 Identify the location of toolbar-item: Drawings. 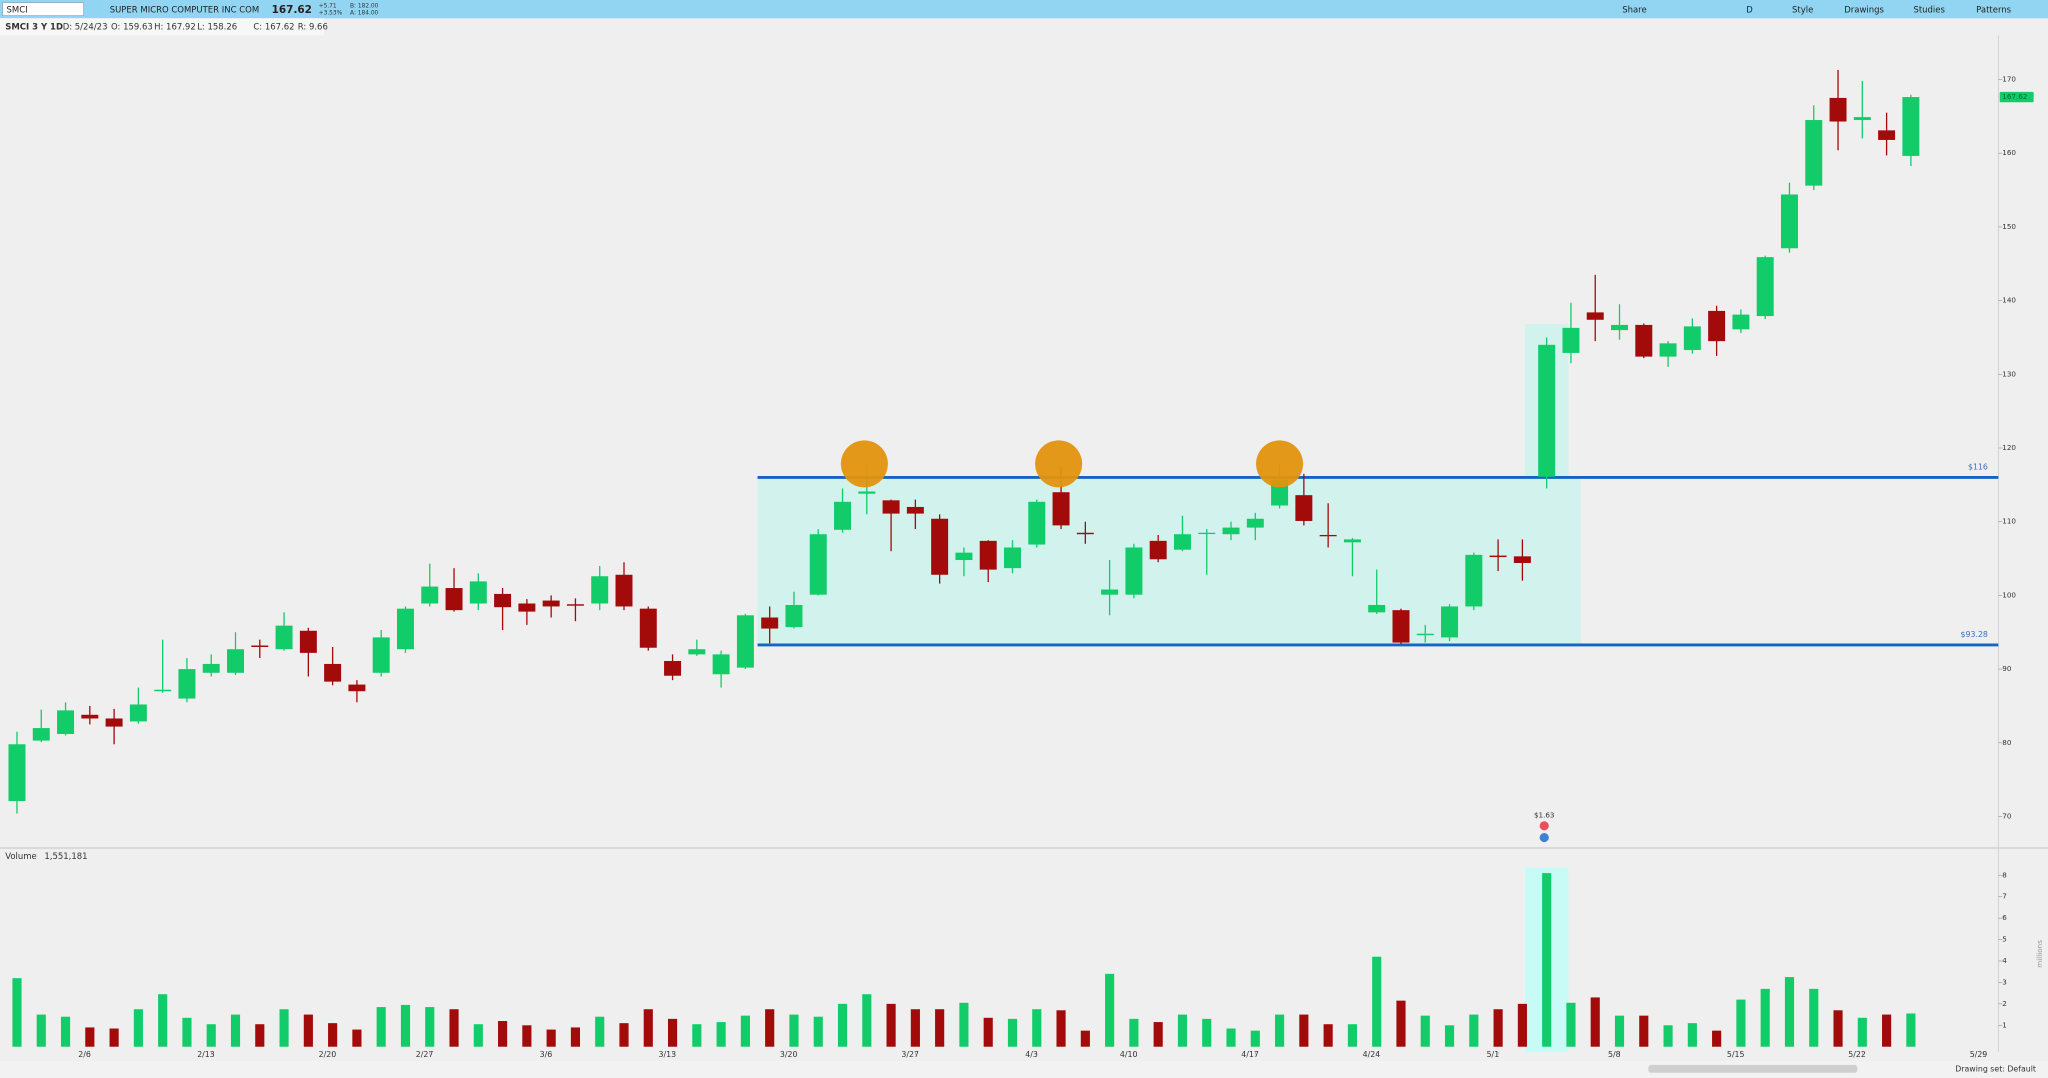
(1864, 10).